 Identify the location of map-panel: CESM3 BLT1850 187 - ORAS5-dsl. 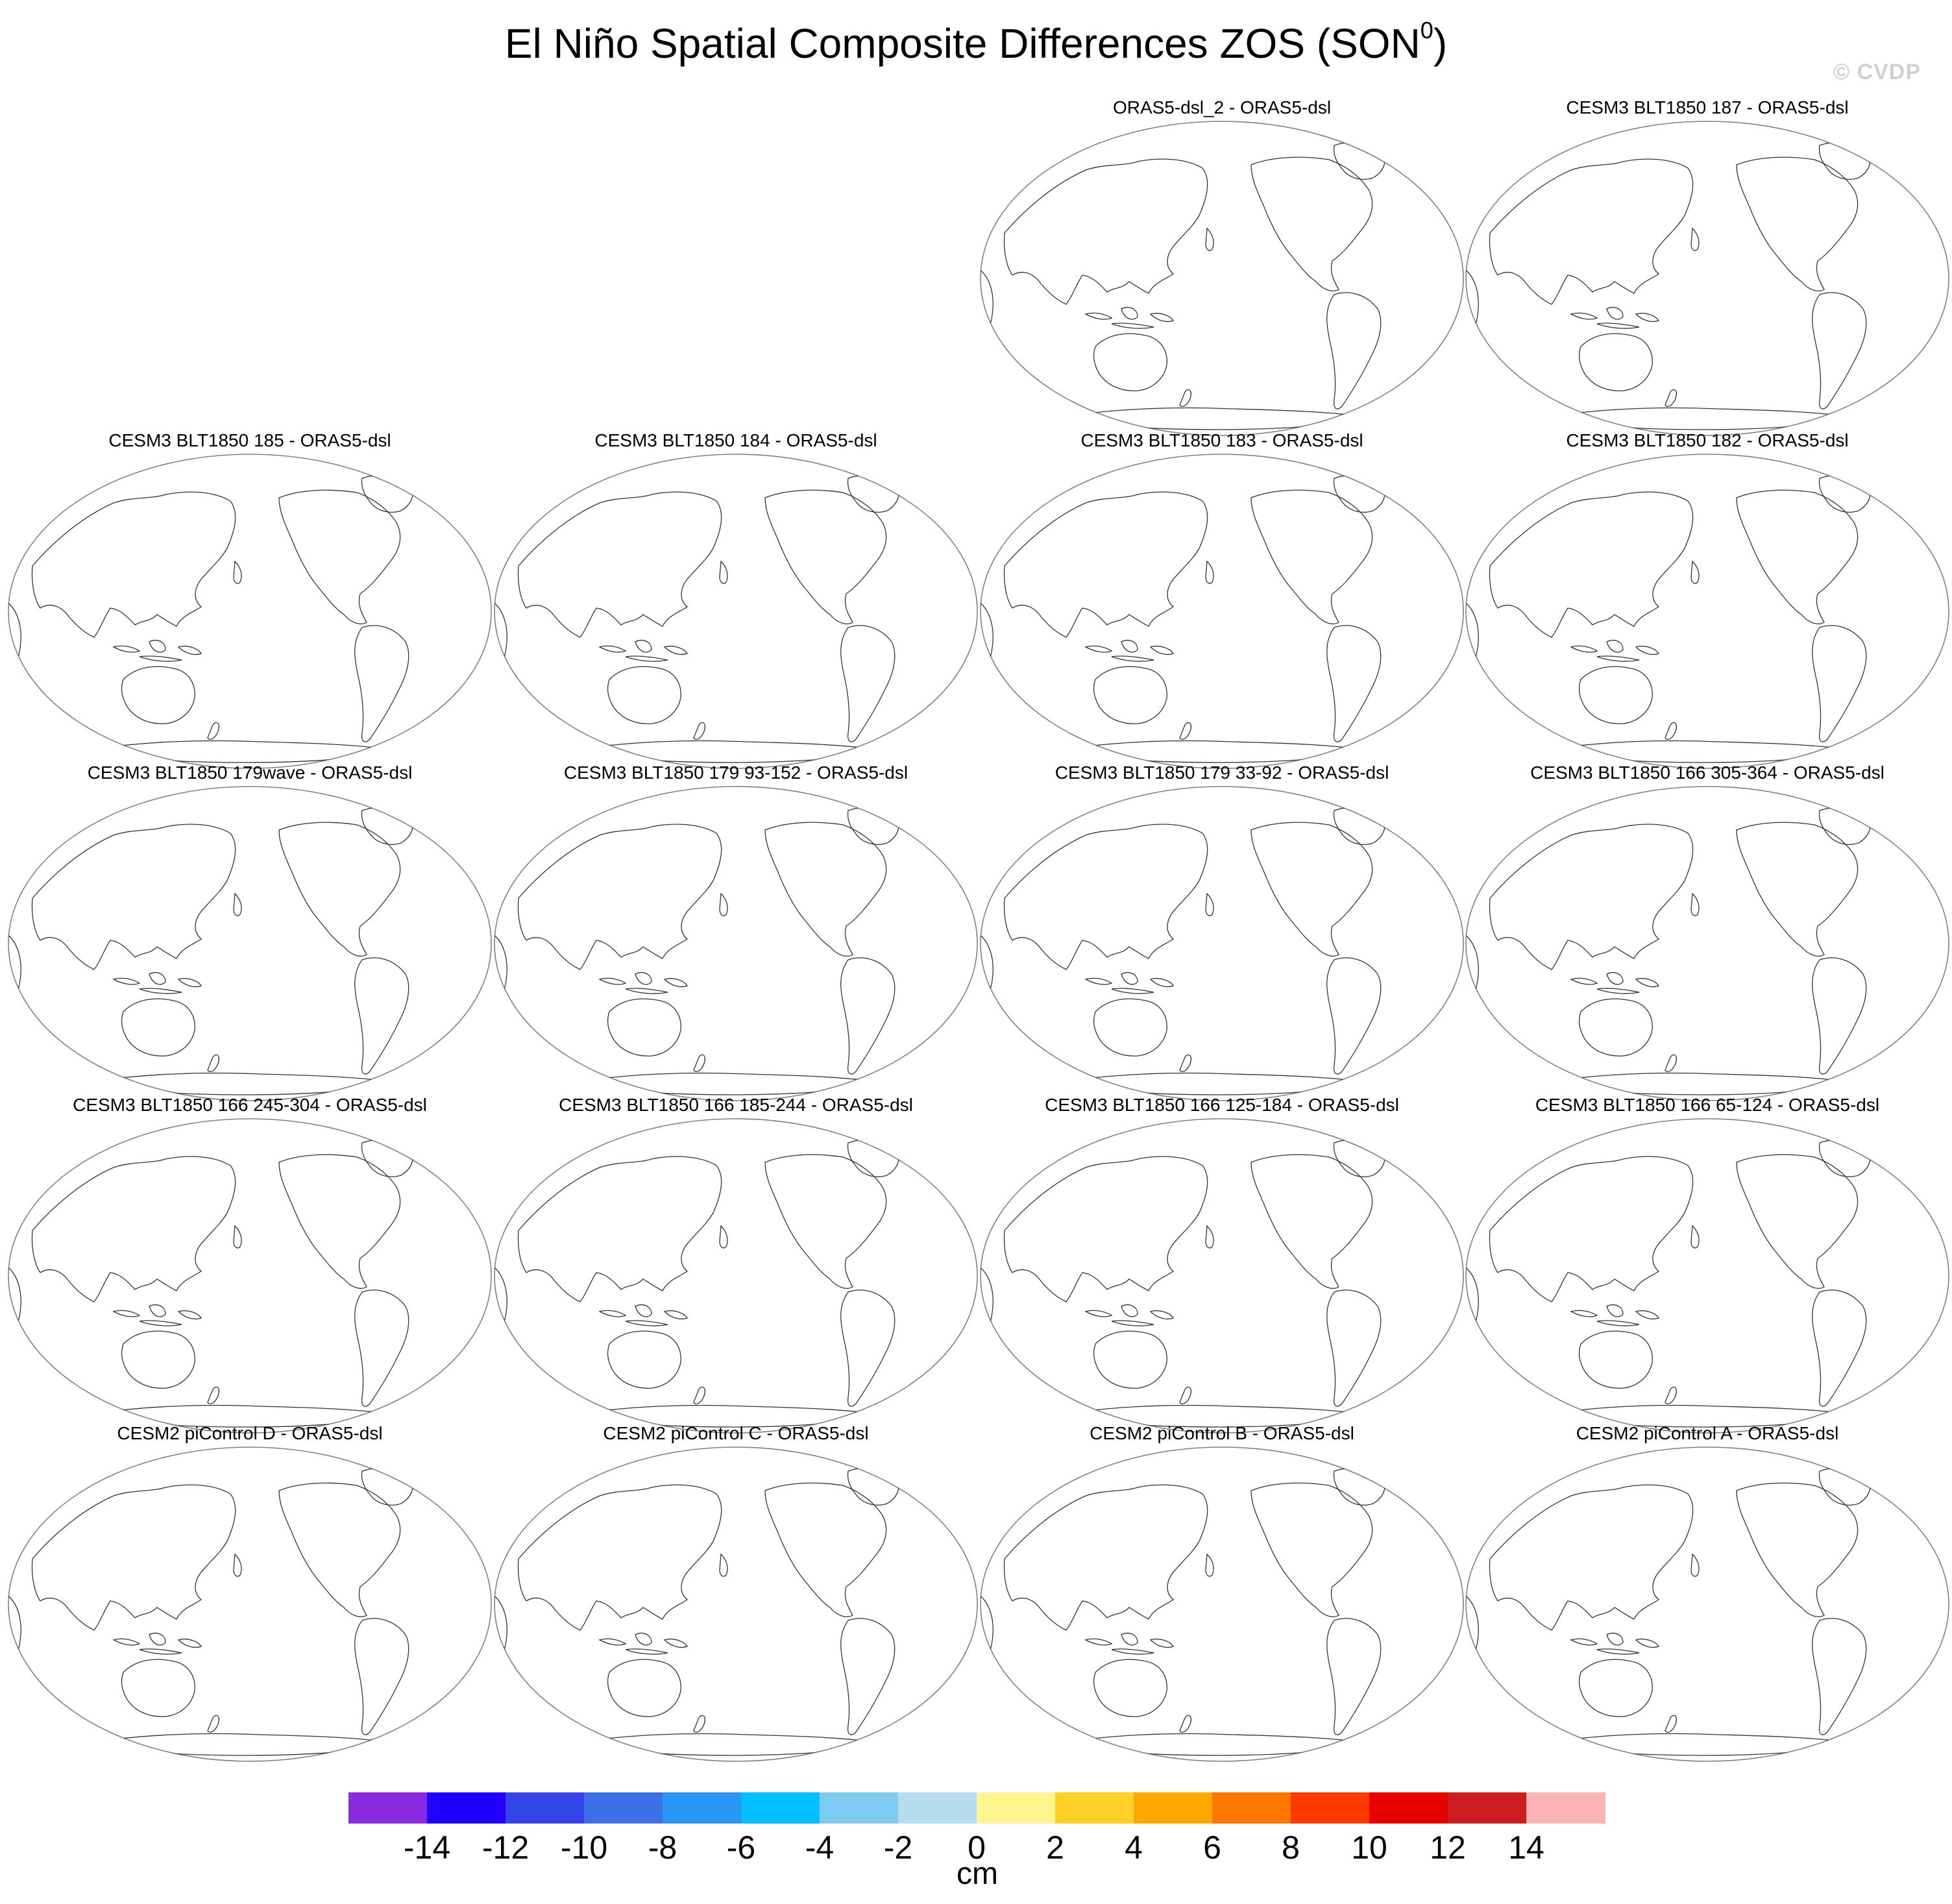
(1707, 266).